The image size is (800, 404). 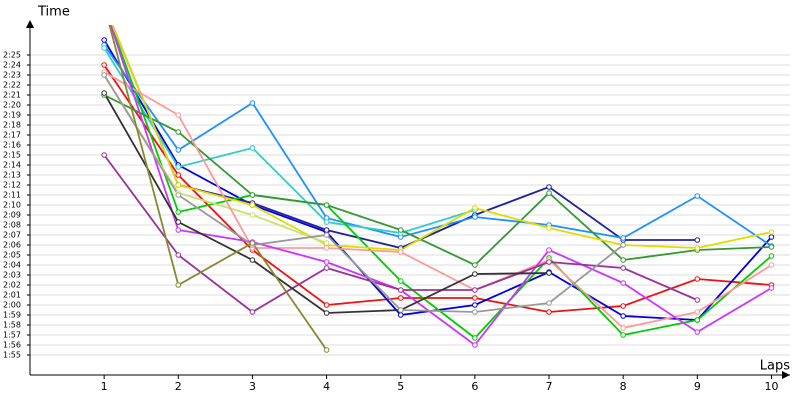 What do you see at coordinates (12, 75) in the screenshot?
I see `y-tick-label: 2:23` at bounding box center [12, 75].